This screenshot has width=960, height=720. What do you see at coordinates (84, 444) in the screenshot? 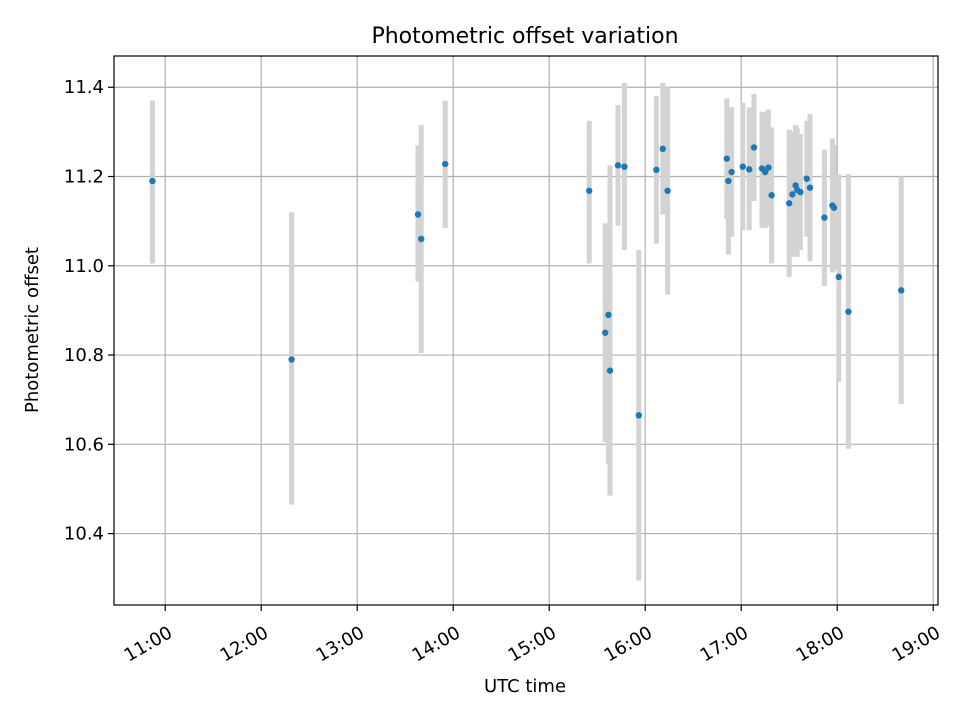
I see `y-tick-label: 10.6` at bounding box center [84, 444].